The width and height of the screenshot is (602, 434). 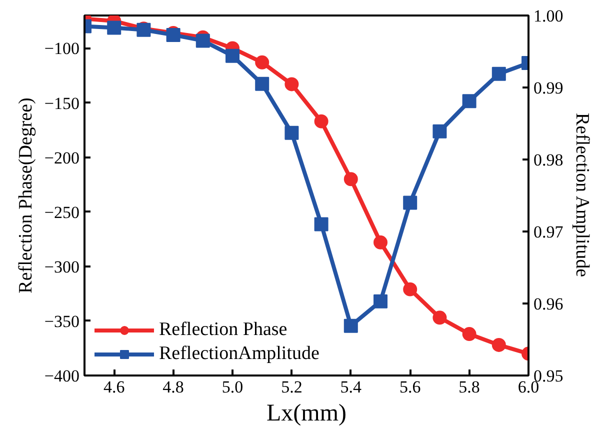 I want to click on y-tick-label: −250, so click(x=62, y=212).